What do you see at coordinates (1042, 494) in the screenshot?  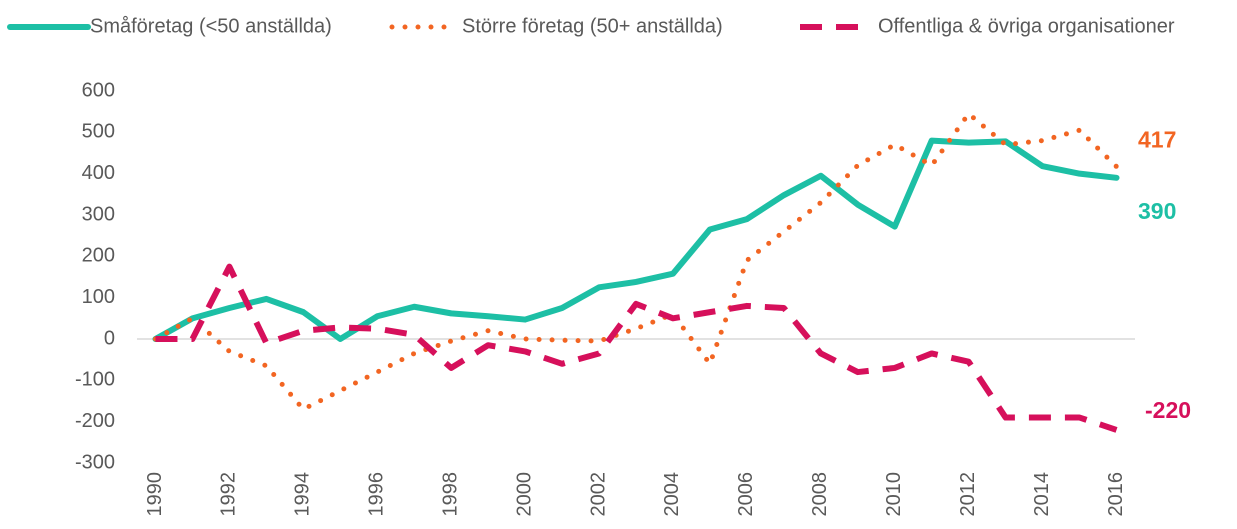 I see `x-tick-label: 2014` at bounding box center [1042, 494].